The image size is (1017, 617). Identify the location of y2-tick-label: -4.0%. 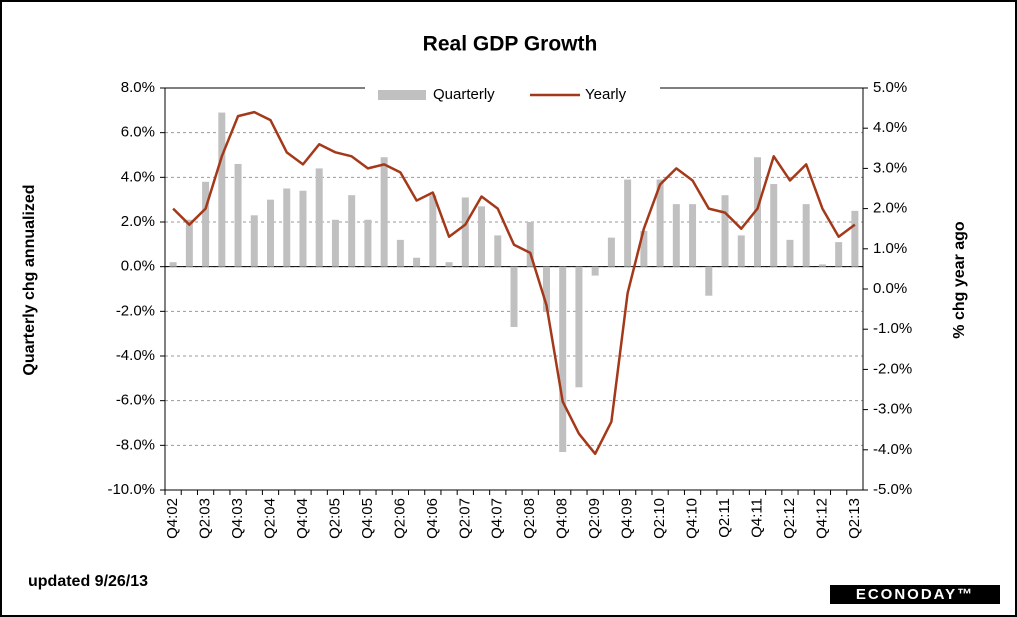
(892, 449).